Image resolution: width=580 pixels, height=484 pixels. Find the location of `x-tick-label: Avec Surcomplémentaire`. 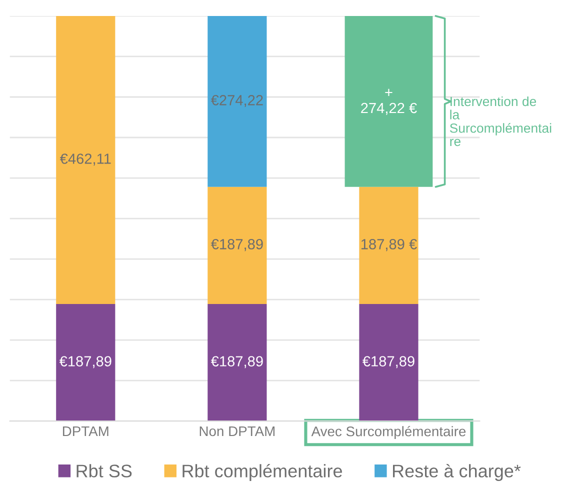

x-tick-label: Avec Surcomplémentaire is located at coordinates (388, 433).